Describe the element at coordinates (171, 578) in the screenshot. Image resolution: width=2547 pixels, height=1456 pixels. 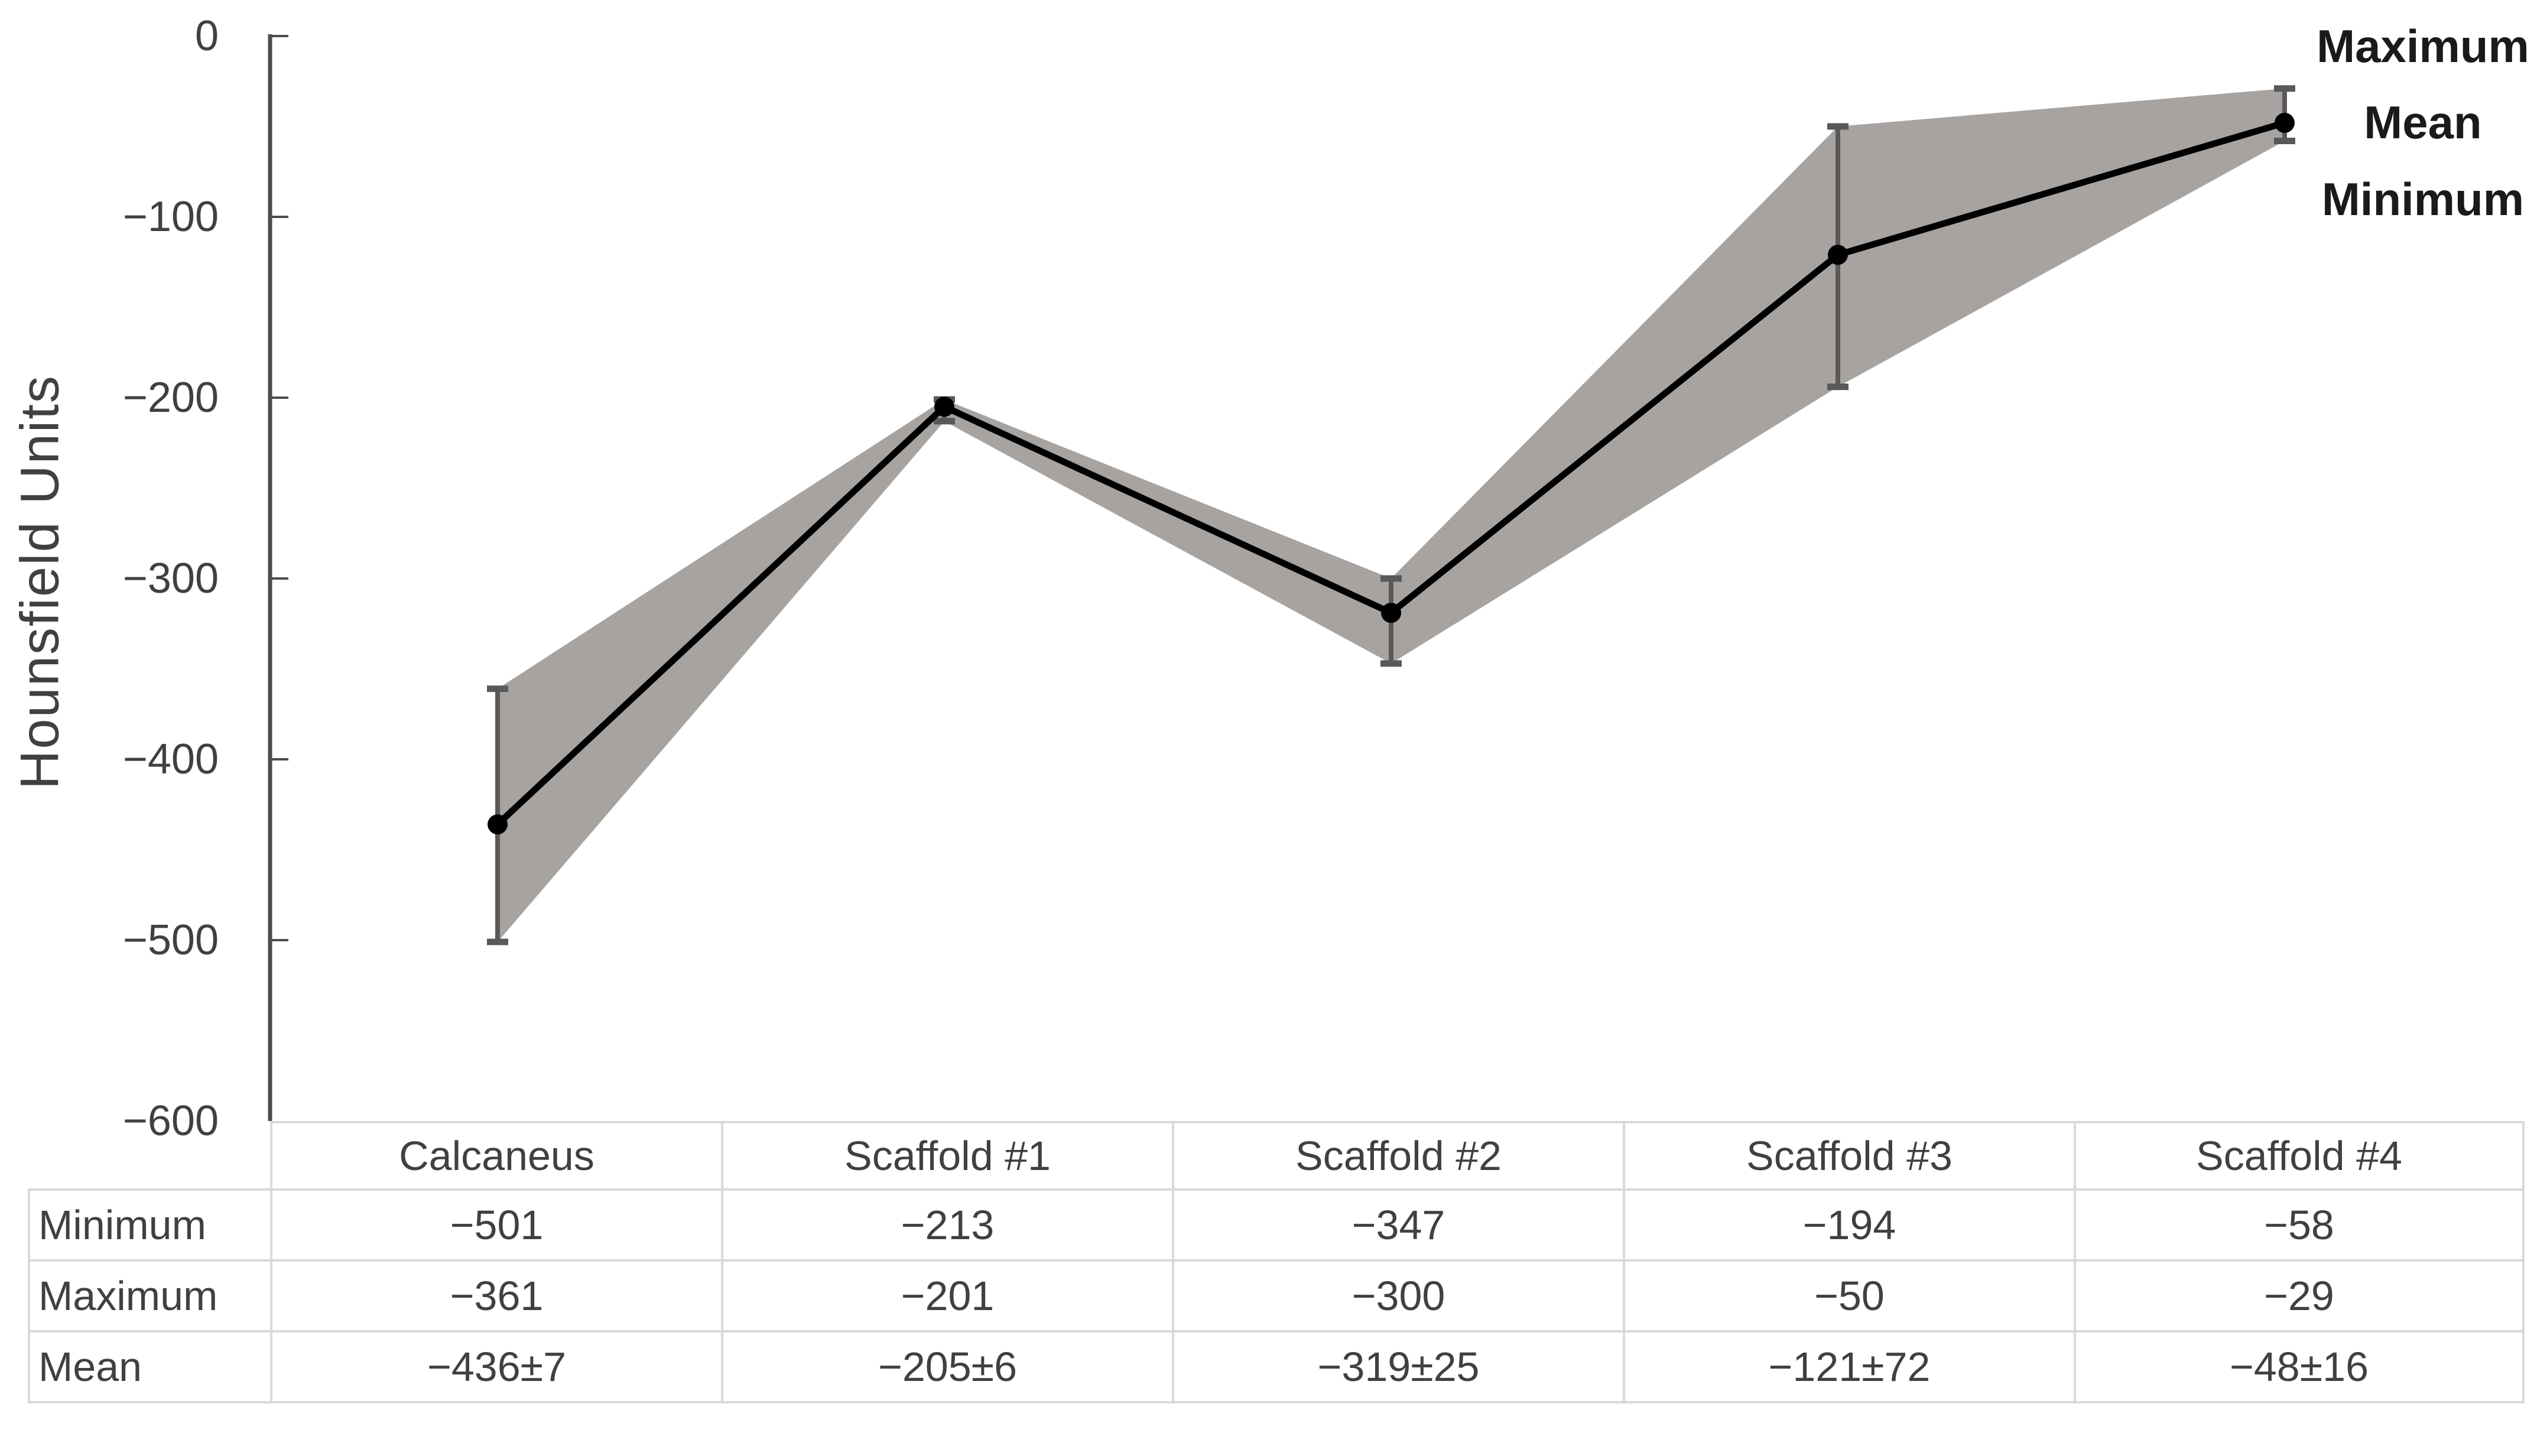
I see `y-tick-label: −300` at that location.